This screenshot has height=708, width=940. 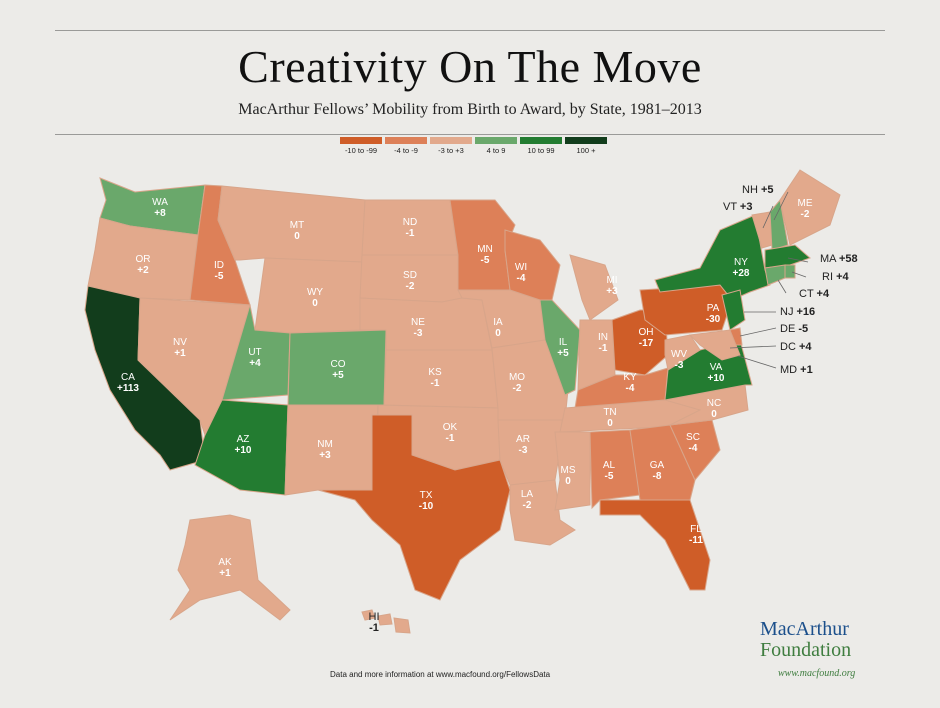 What do you see at coordinates (531, 452) in the screenshot?
I see `state-ar` at bounding box center [531, 452].